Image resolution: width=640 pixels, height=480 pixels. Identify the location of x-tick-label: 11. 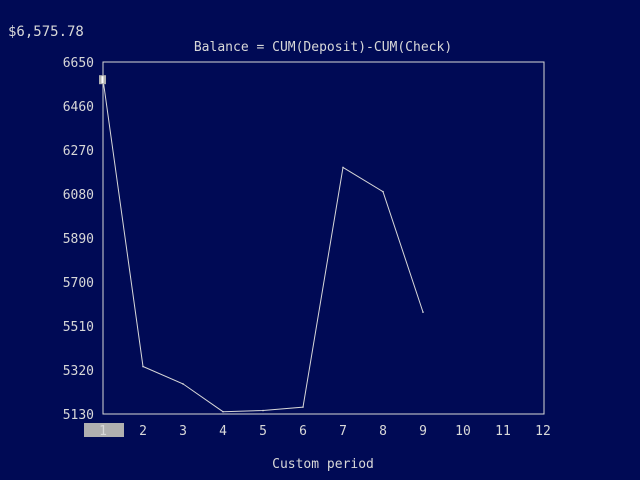
(503, 431).